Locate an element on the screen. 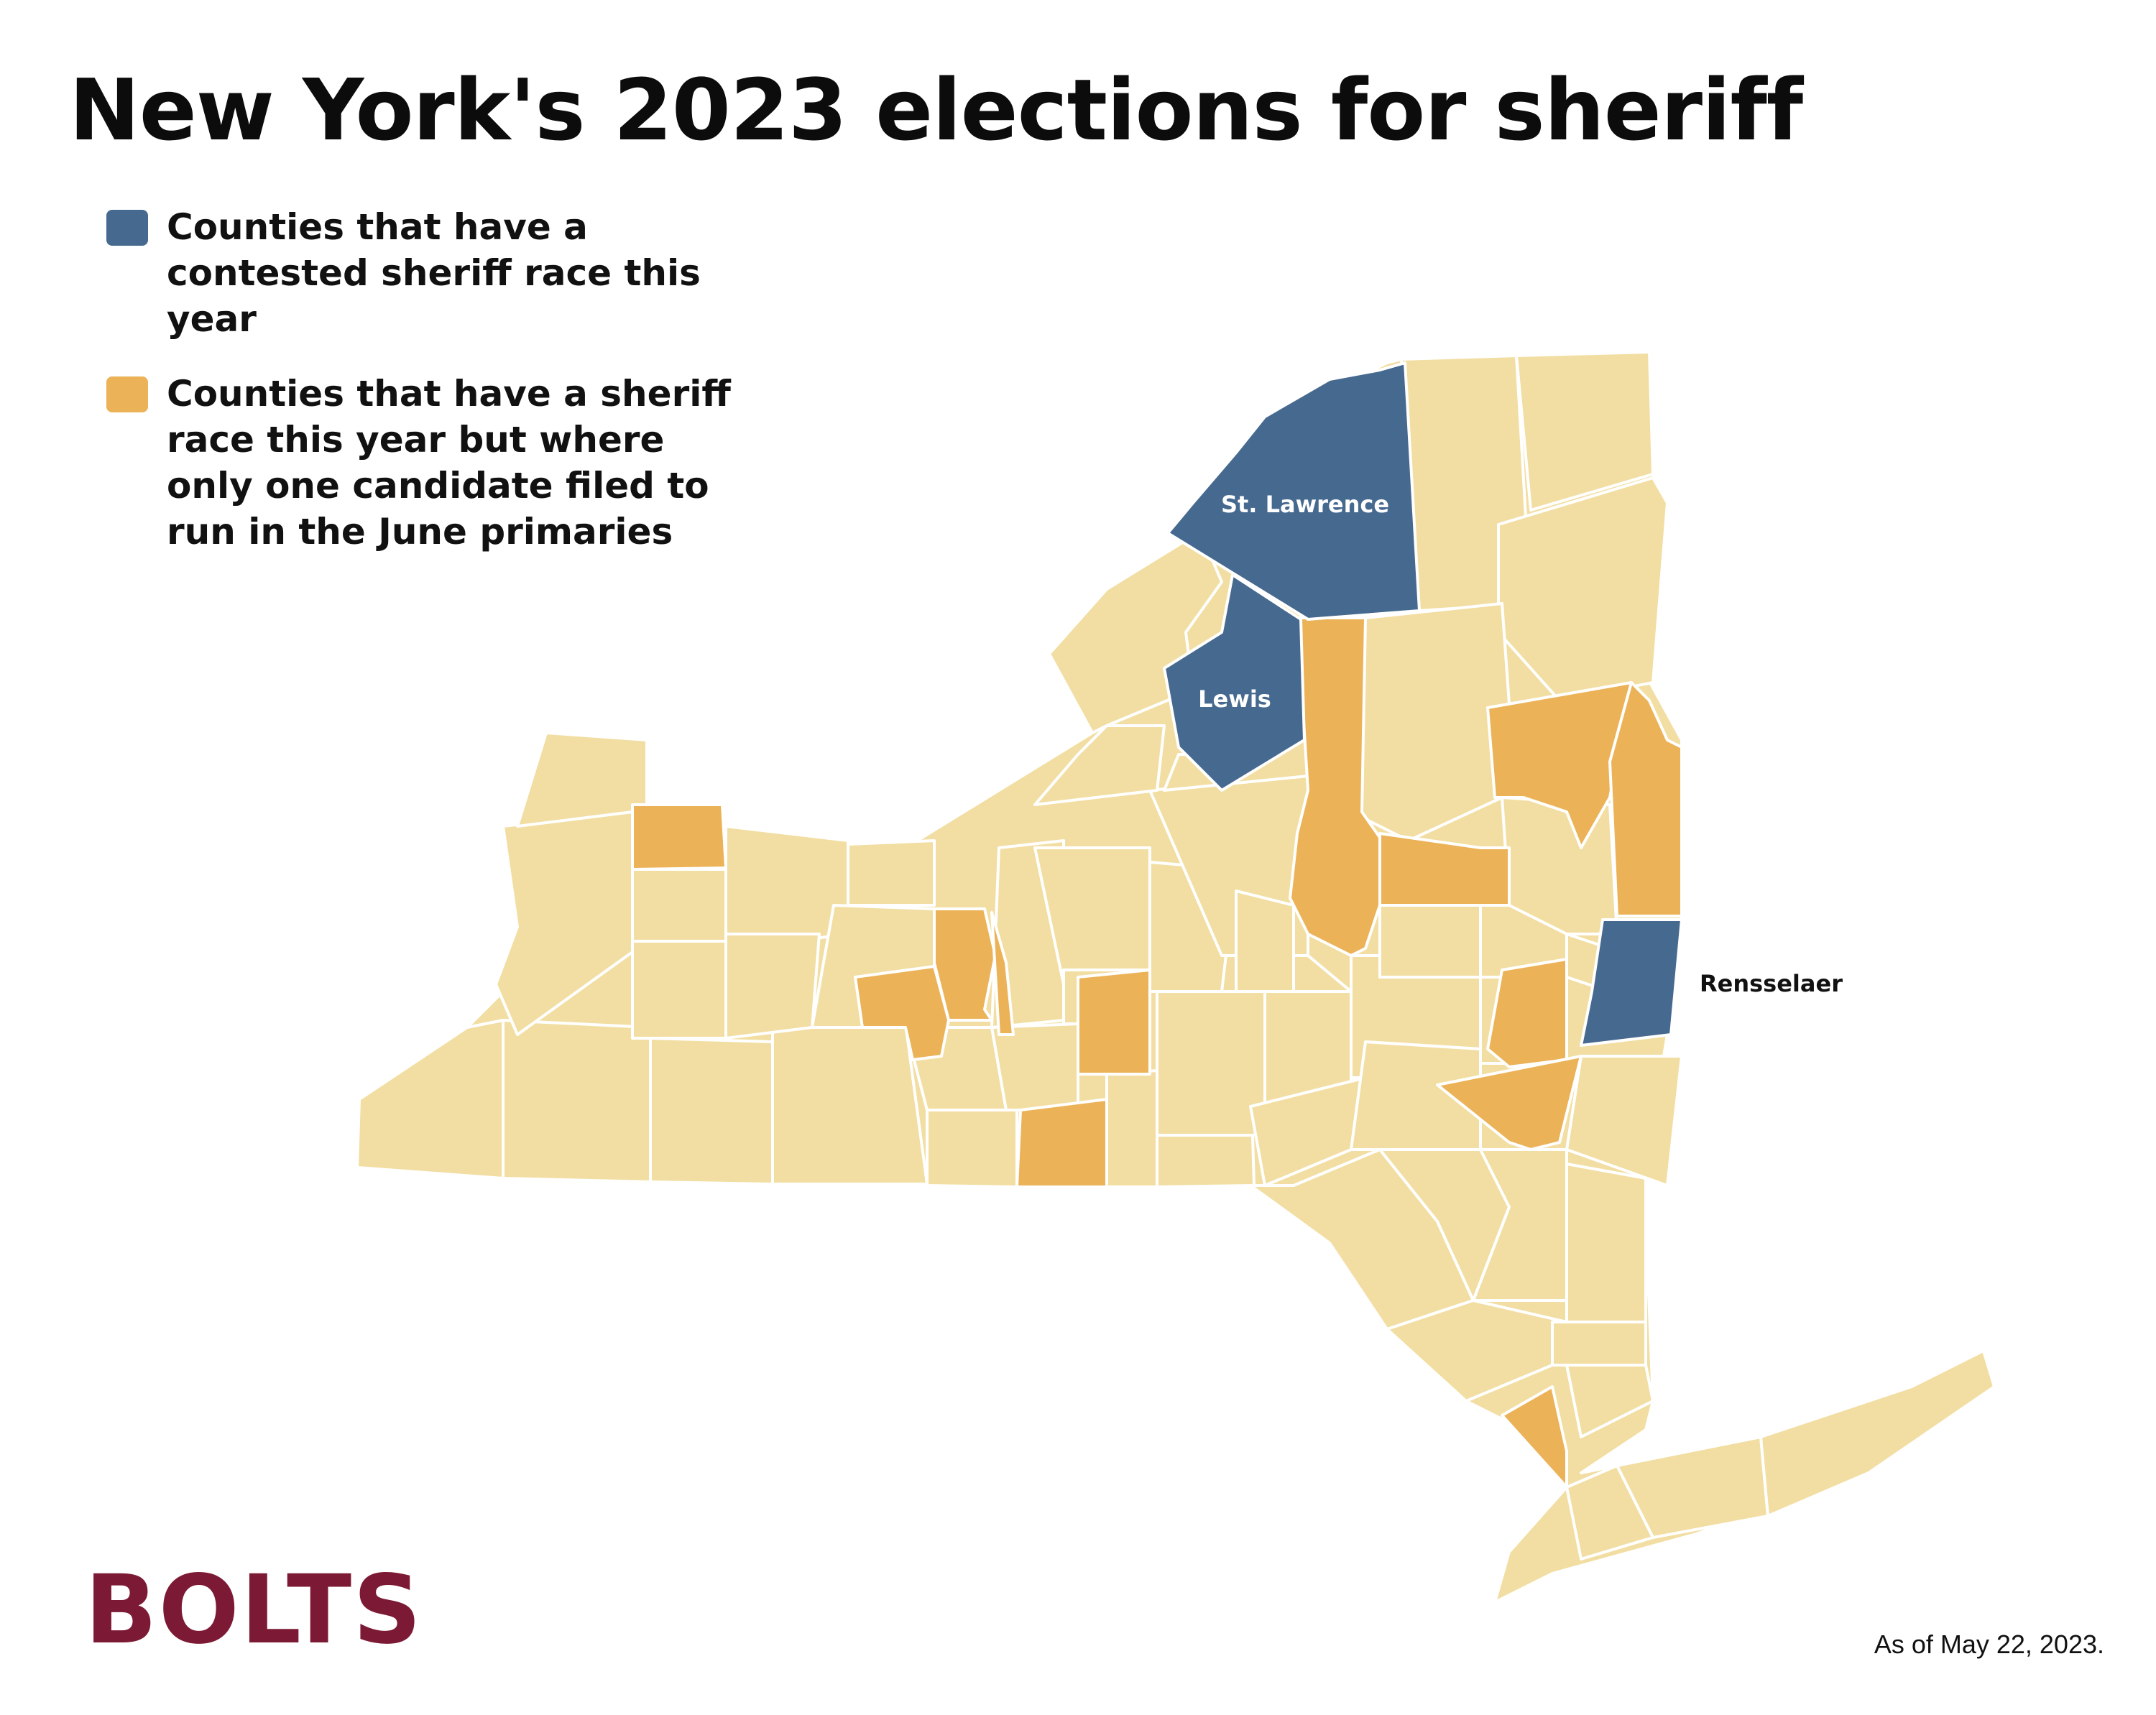 The image size is (2156, 1715). county-contested-rensselaer is located at coordinates (1632, 982).